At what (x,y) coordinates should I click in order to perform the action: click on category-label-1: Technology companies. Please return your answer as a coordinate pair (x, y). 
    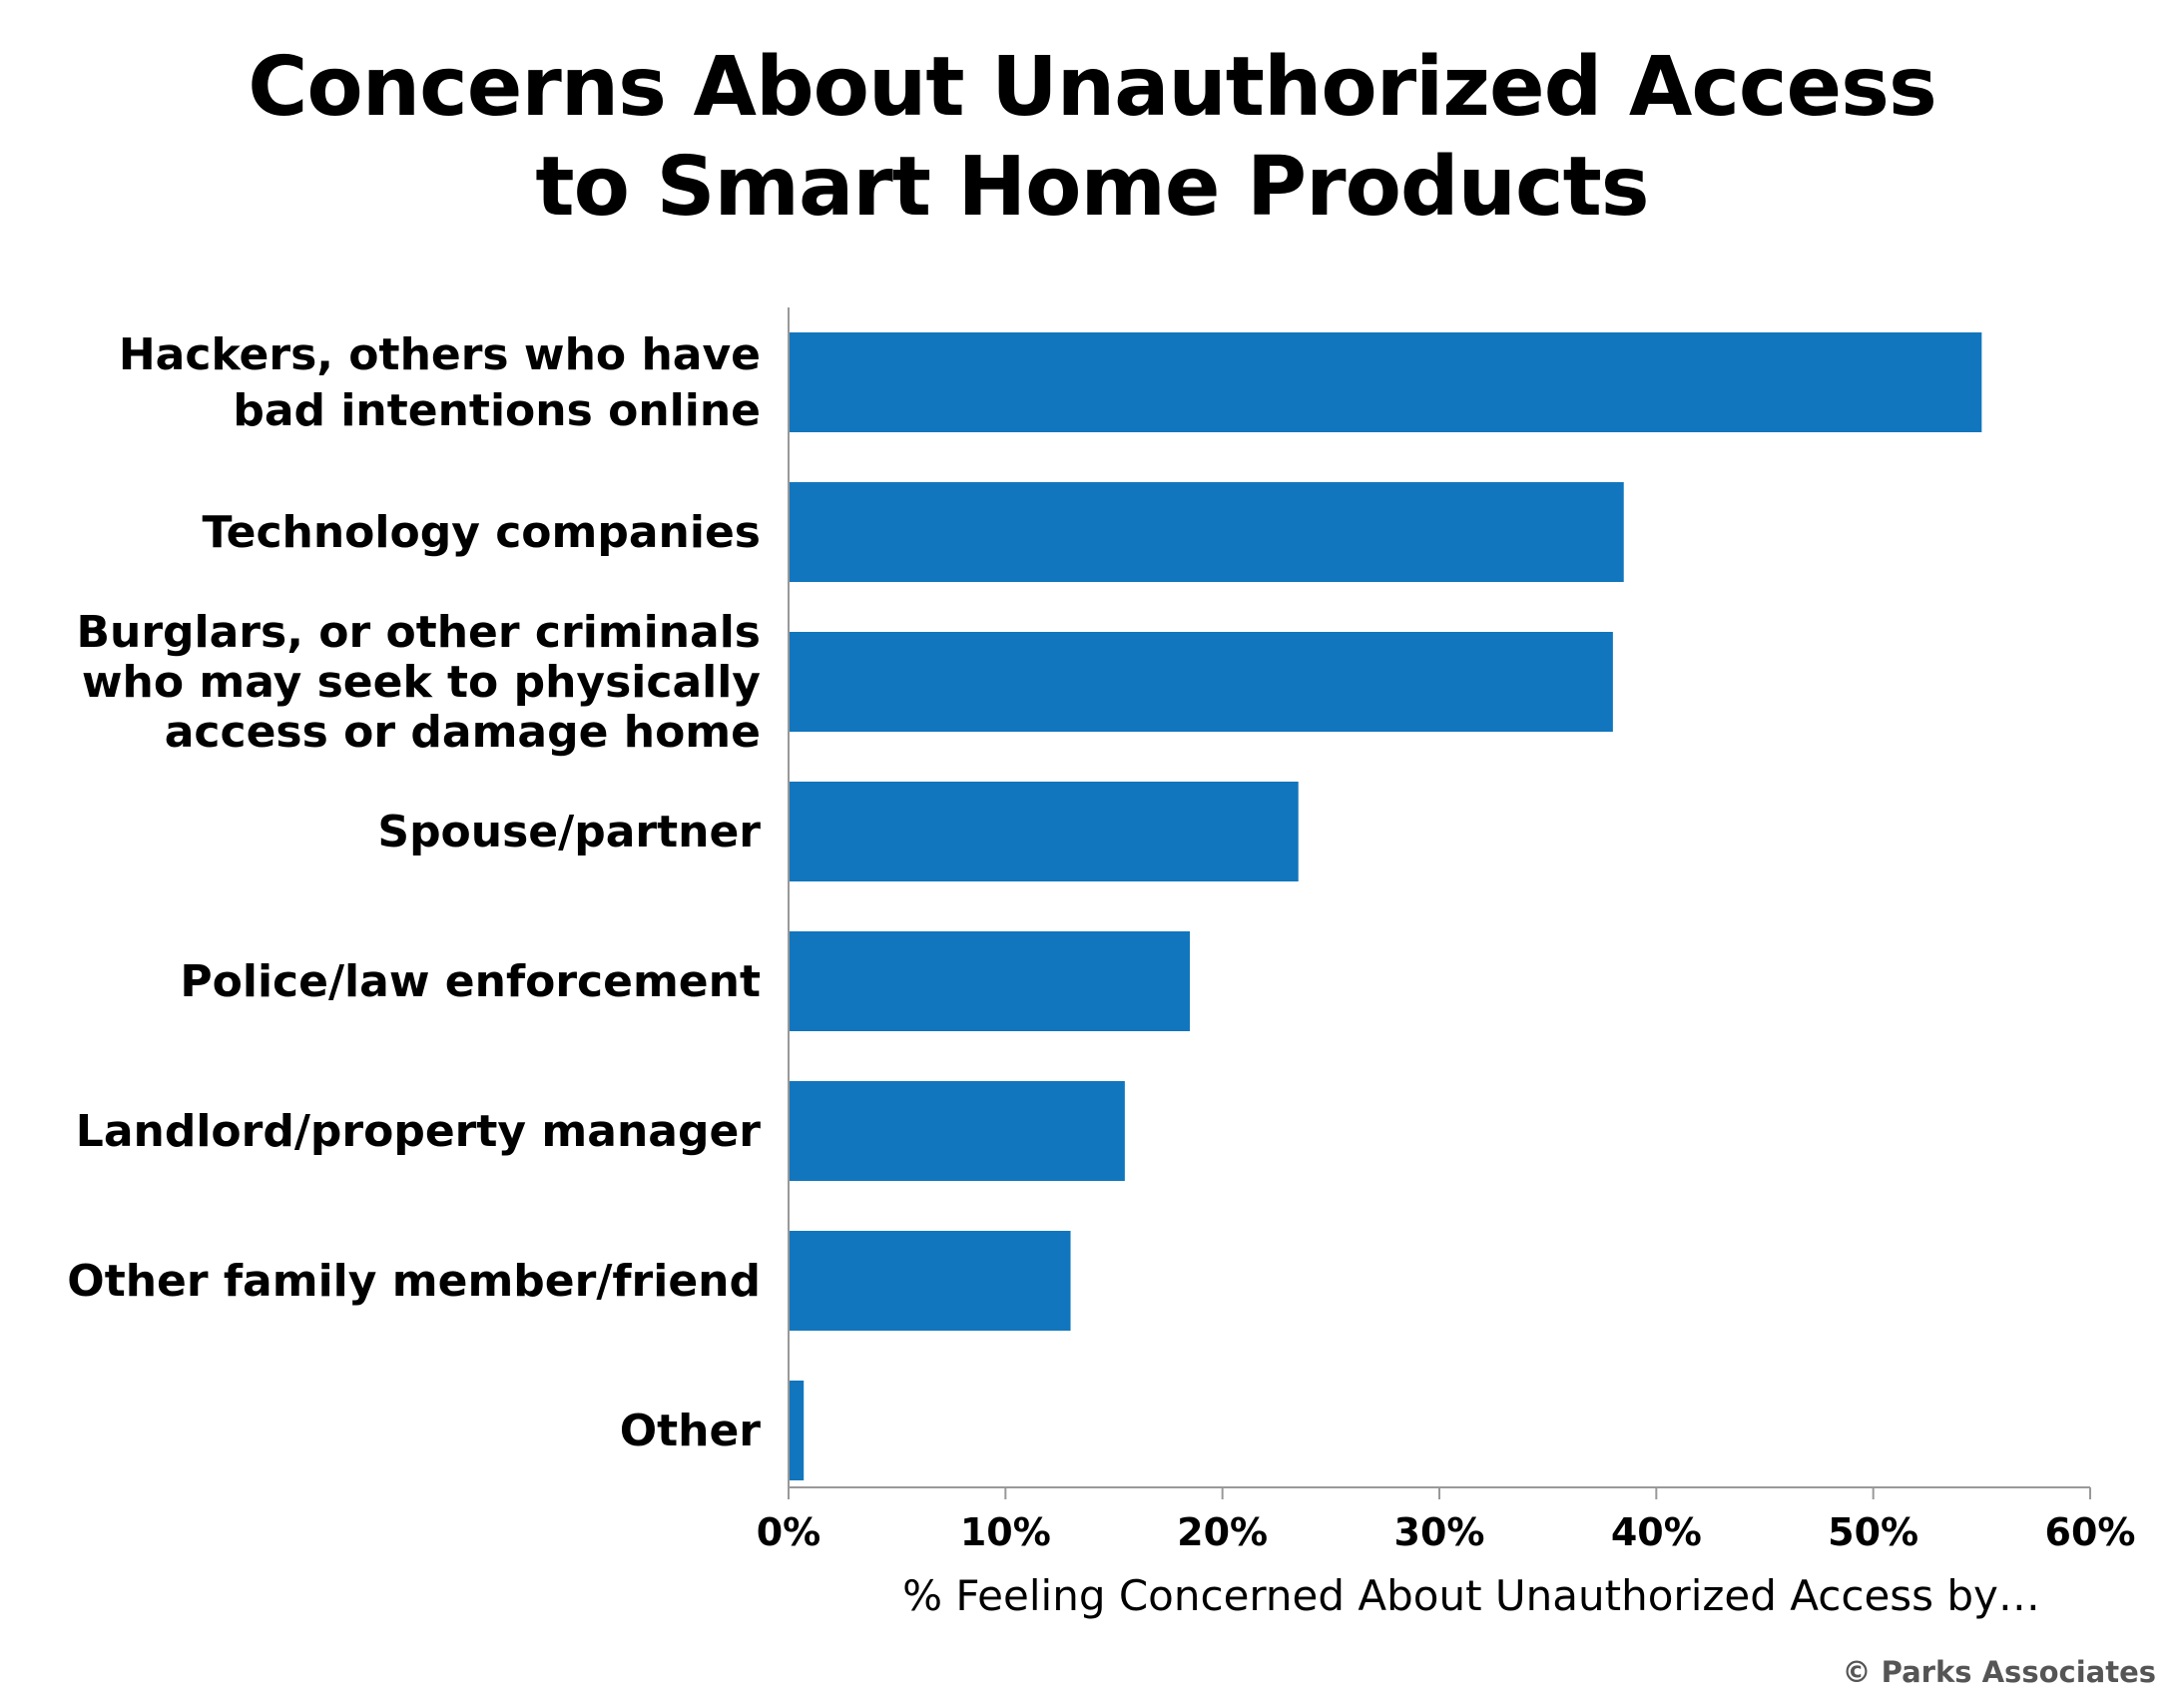
    Looking at the image, I should click on (482, 532).